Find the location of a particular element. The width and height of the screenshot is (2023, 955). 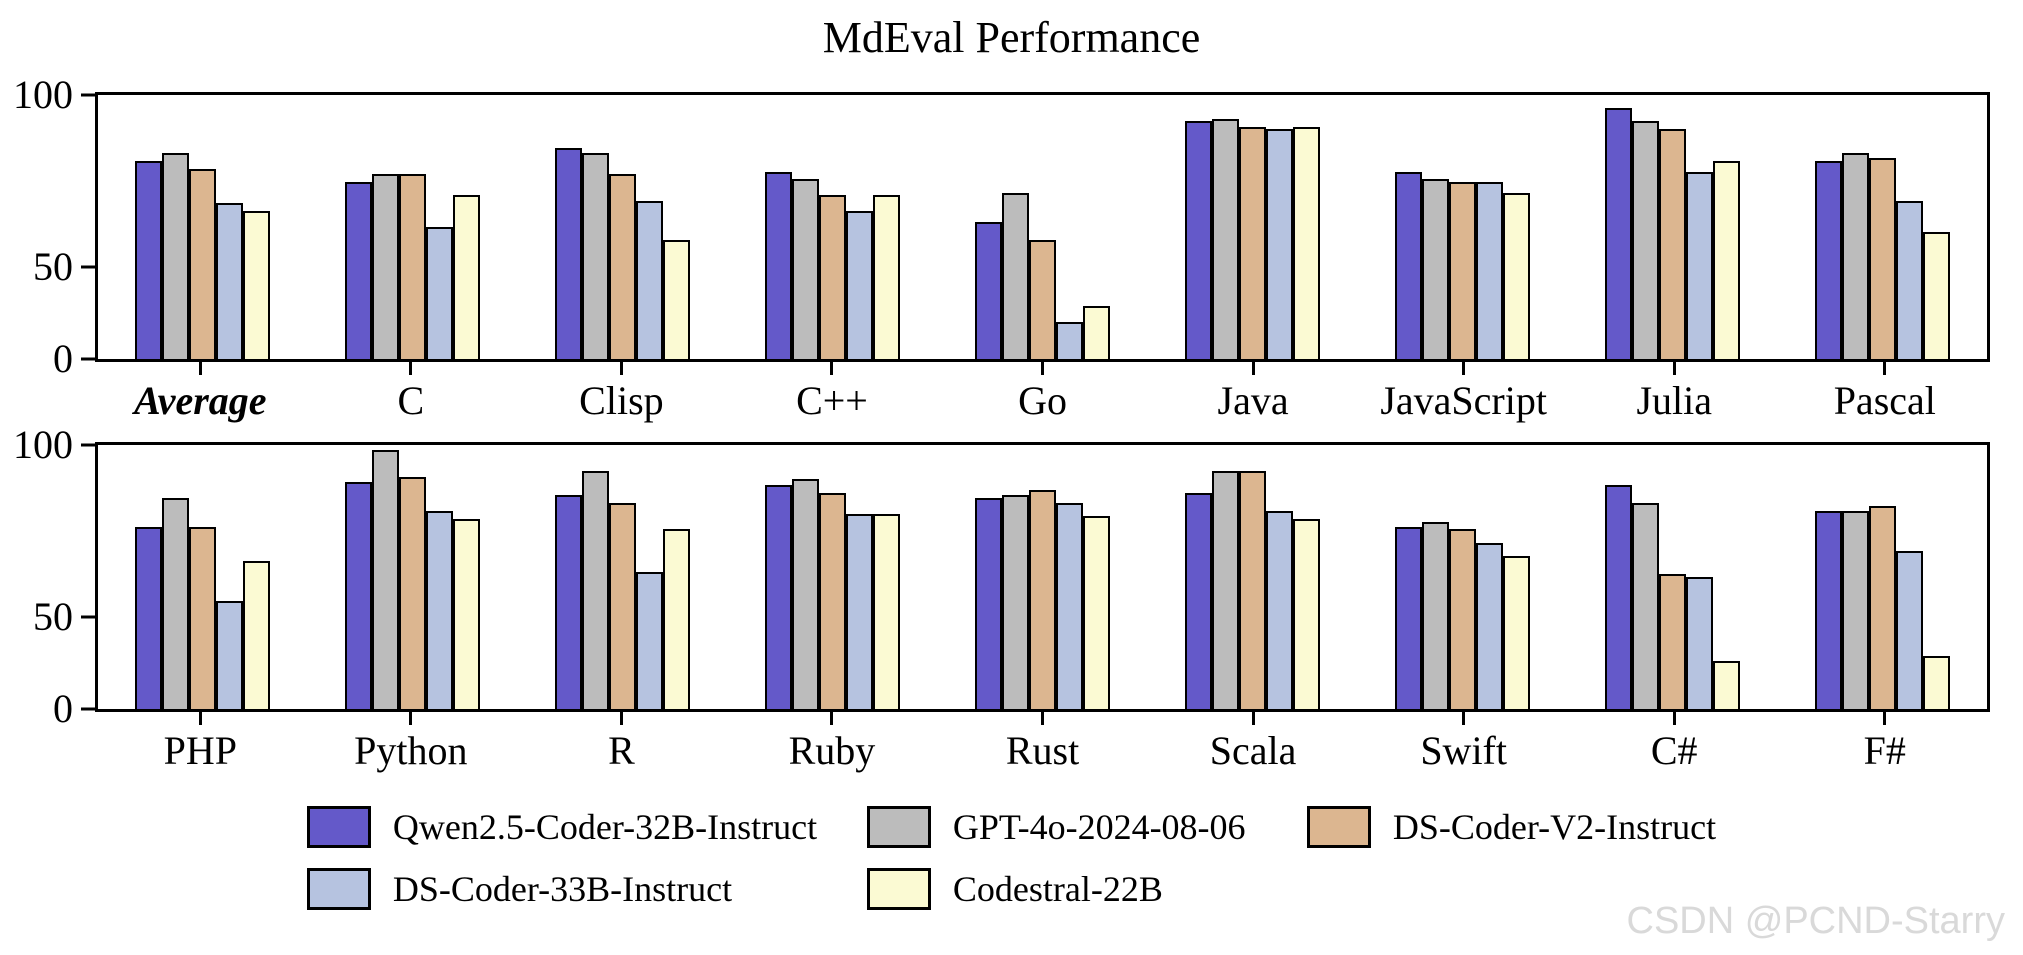

bar-scala-codestral-22b is located at coordinates (1306, 613).